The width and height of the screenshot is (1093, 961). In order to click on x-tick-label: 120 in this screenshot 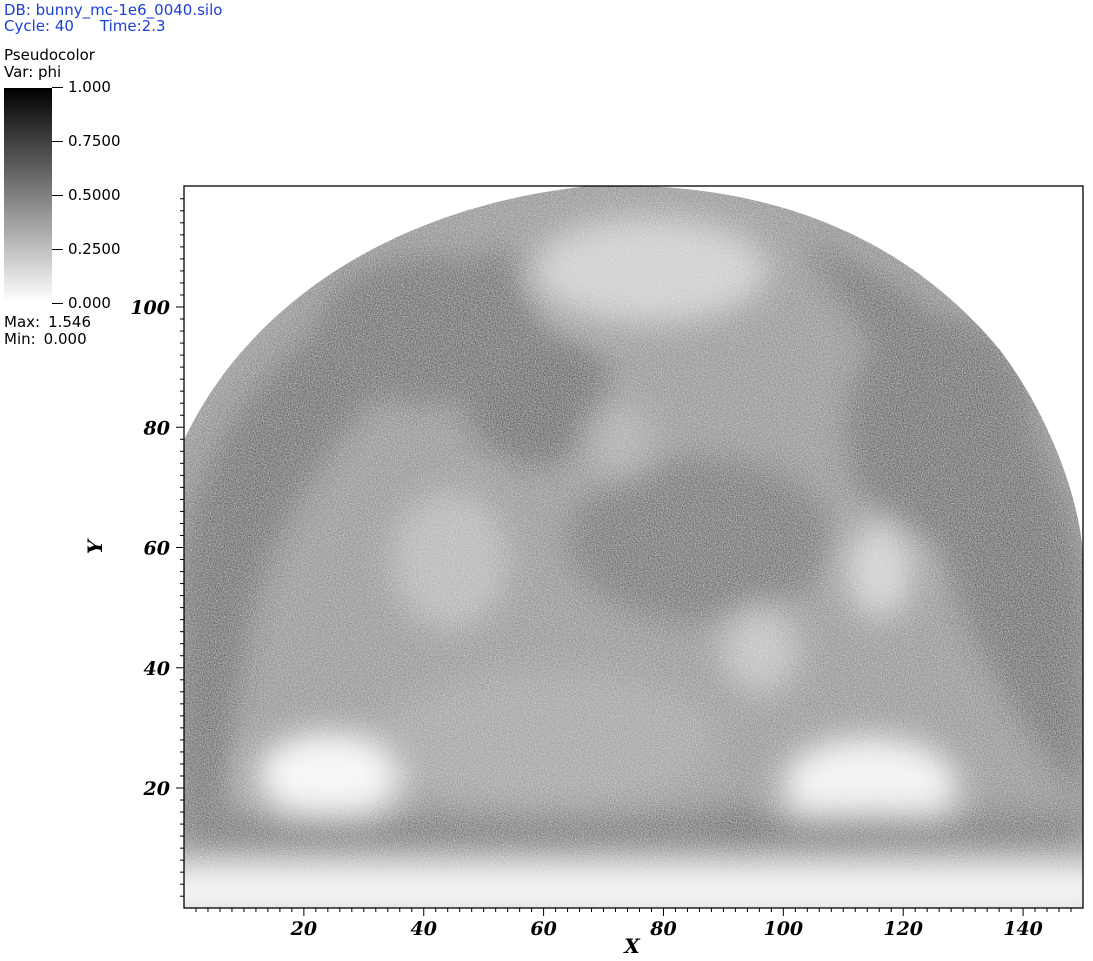, I will do `click(903, 929)`.